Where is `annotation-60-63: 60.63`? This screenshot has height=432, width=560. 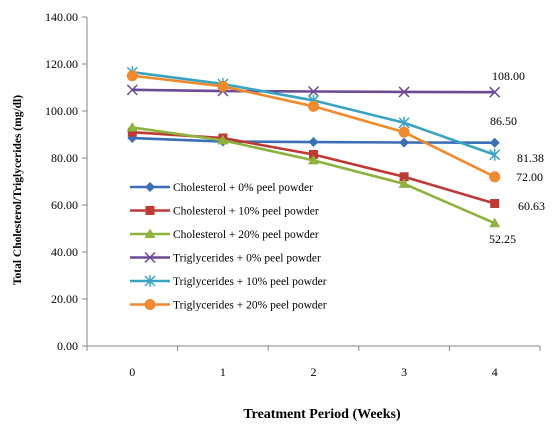
annotation-60-63: 60.63 is located at coordinates (531, 206).